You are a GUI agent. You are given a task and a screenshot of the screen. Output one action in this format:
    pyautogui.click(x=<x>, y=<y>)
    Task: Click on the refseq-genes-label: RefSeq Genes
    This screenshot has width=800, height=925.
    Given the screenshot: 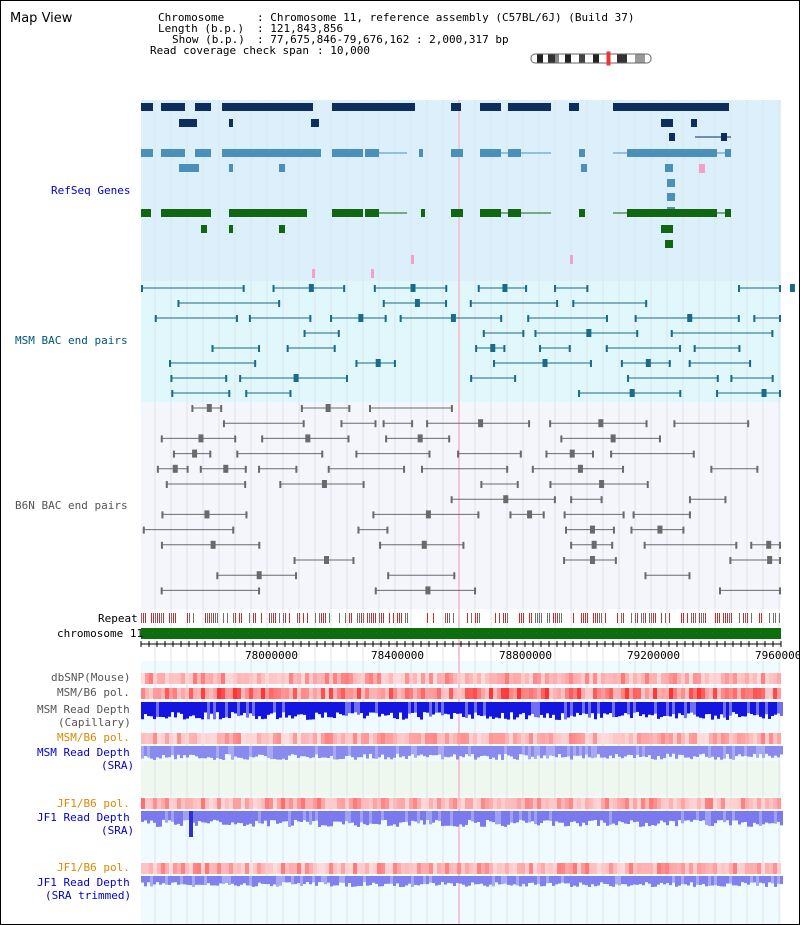 What is the action you would take?
    pyautogui.click(x=91, y=190)
    